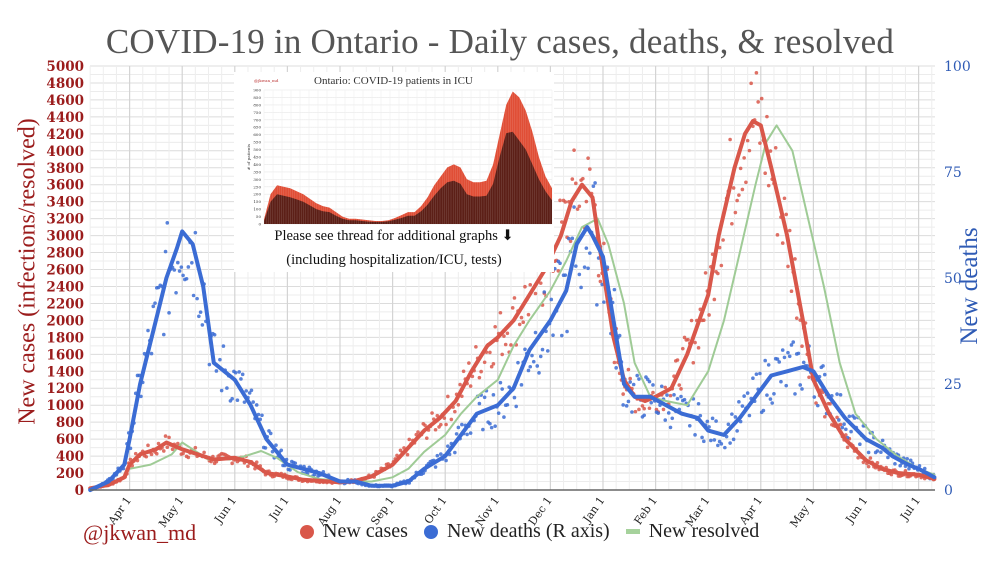 The width and height of the screenshot is (1000, 572). What do you see at coordinates (70, 423) in the screenshot?
I see `left-tick-label: 800` at bounding box center [70, 423].